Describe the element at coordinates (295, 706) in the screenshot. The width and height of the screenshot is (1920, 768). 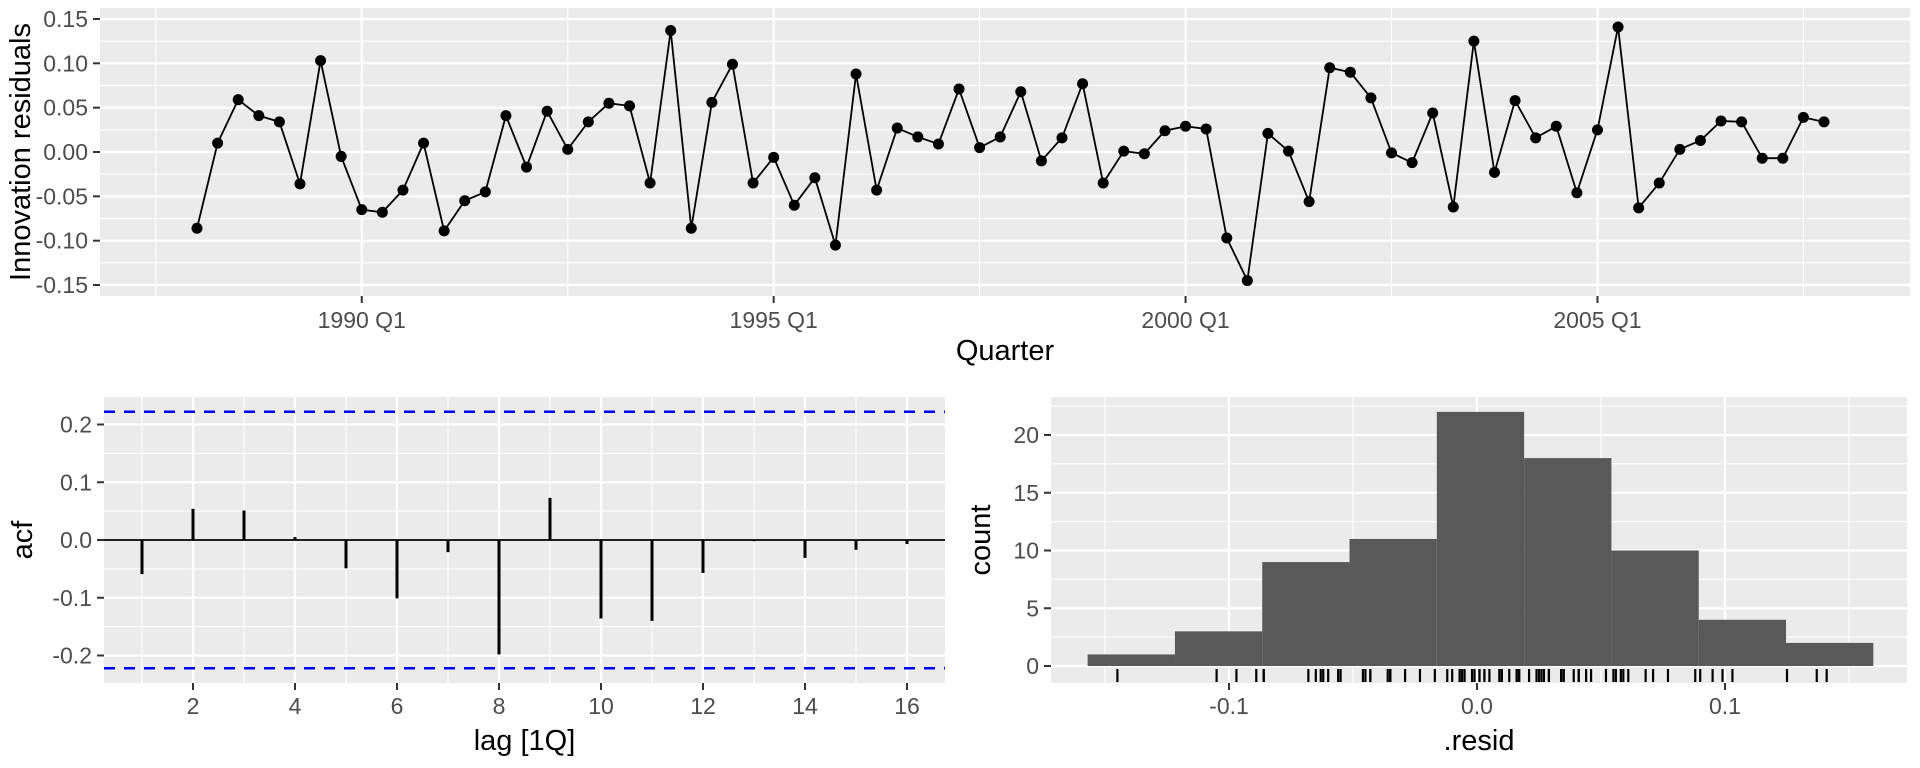
I see `x-tick-label: 4` at that location.